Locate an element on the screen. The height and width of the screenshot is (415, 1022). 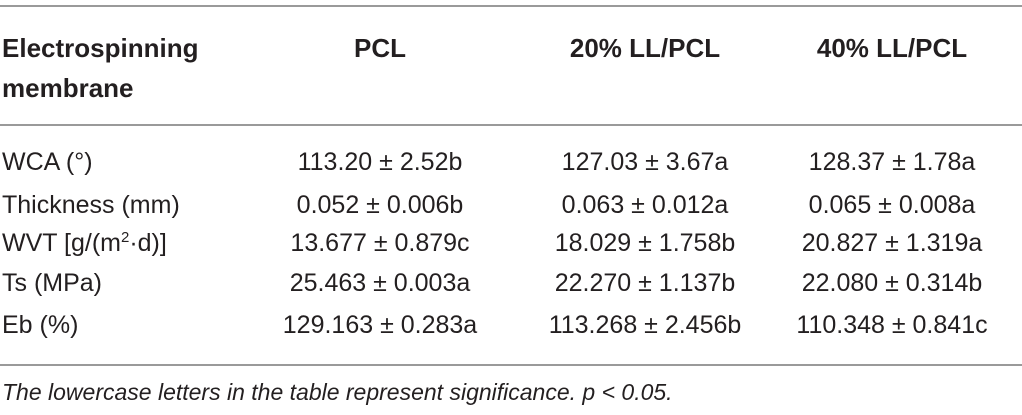
cell-20-ll-pcl: 0.063 ± 0.012a is located at coordinates (645, 205).